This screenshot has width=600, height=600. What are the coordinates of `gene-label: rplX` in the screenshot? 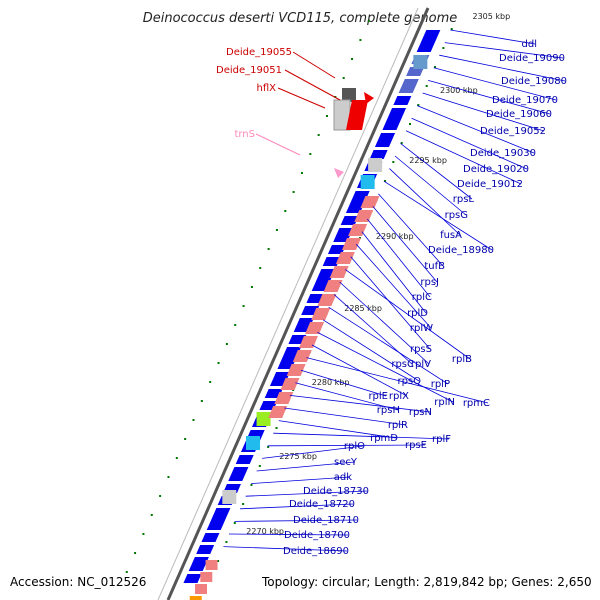 It's located at (399, 396).